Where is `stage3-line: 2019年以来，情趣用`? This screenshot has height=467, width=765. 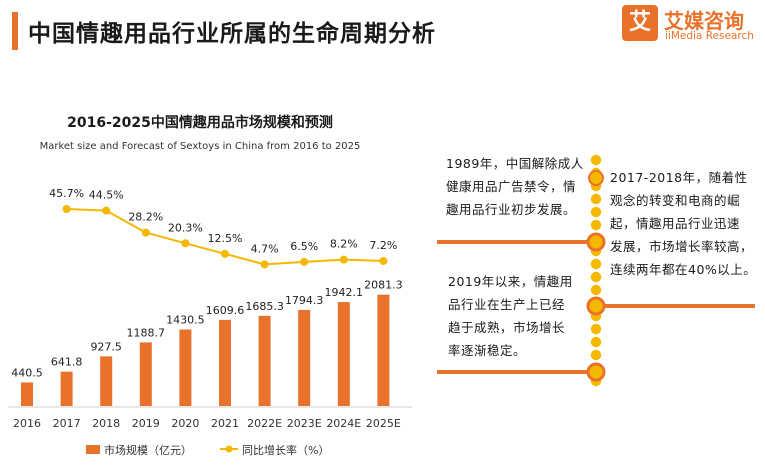 stage3-line: 2019年以来，情趣用 is located at coordinates (510, 281).